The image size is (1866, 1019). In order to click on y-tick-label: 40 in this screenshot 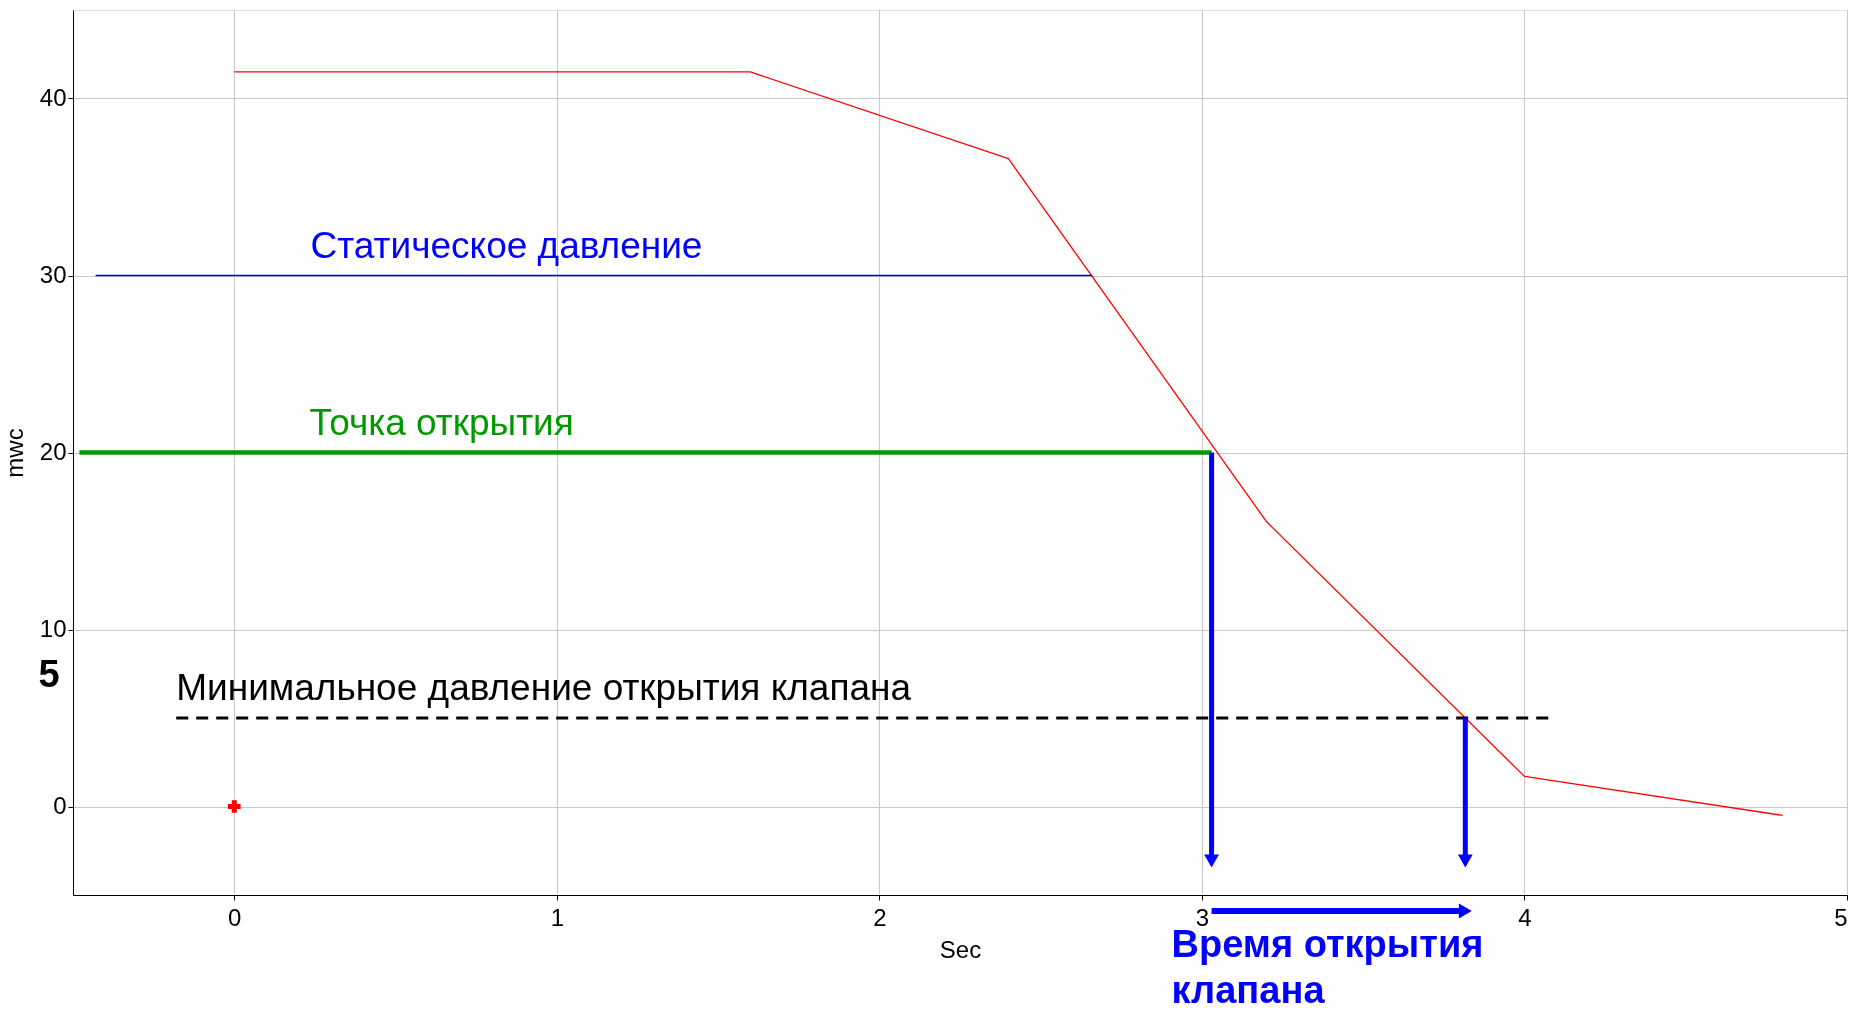, I will do `click(53, 97)`.